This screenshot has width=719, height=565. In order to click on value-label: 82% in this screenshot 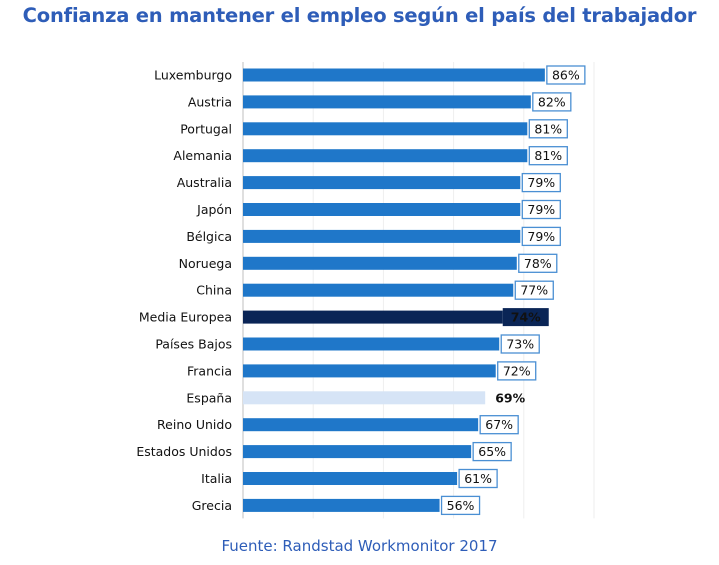, I will do `click(552, 102)`.